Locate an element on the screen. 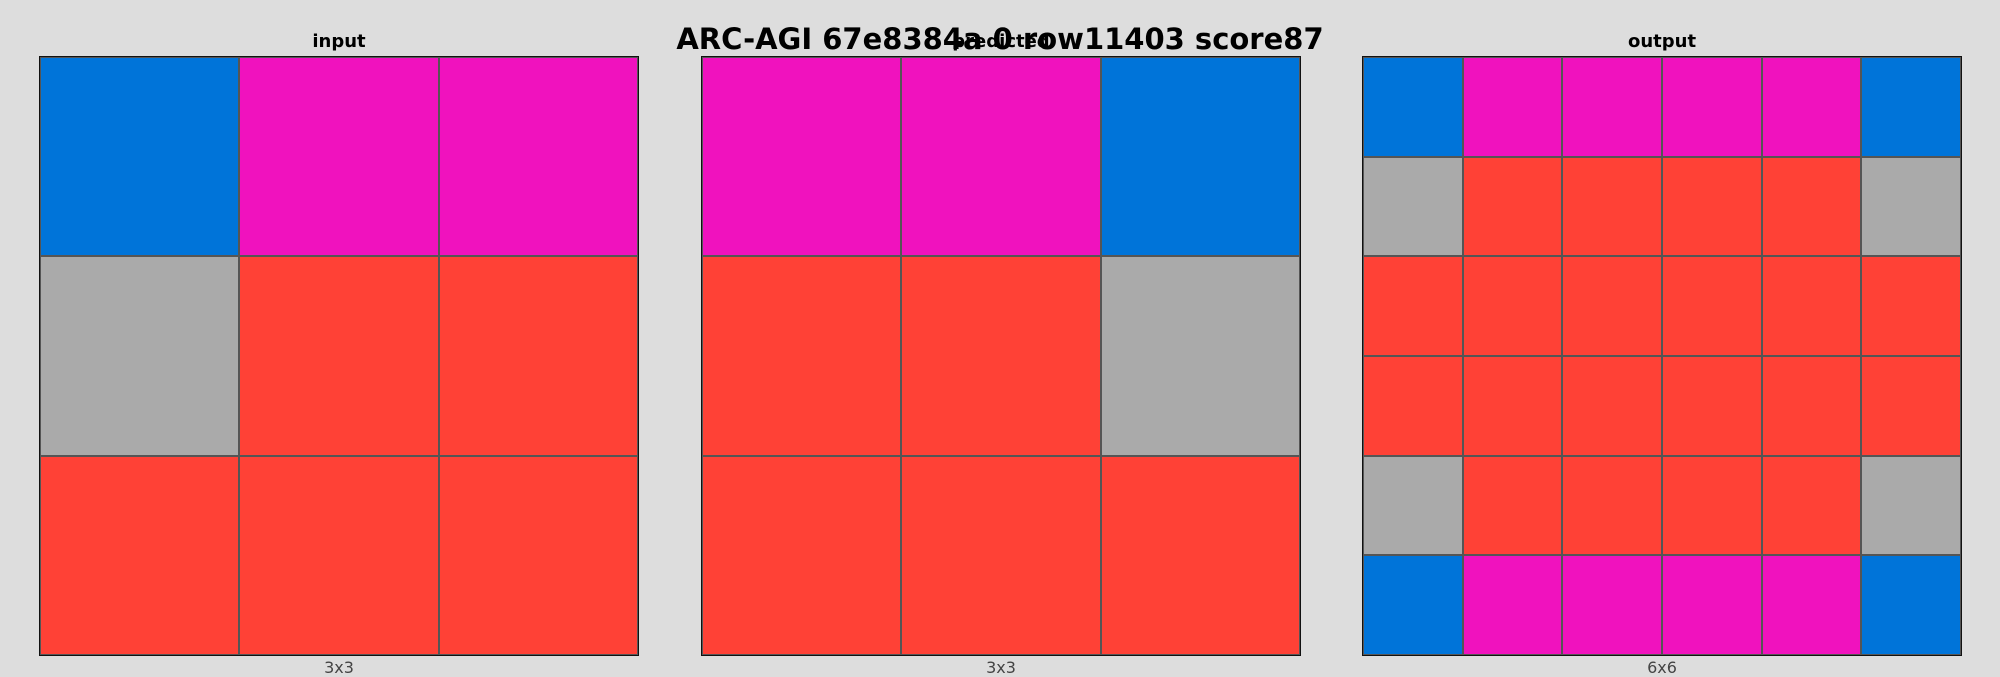 The height and width of the screenshot is (677, 2000). grid-size-label: 6x6 is located at coordinates (1662, 667).